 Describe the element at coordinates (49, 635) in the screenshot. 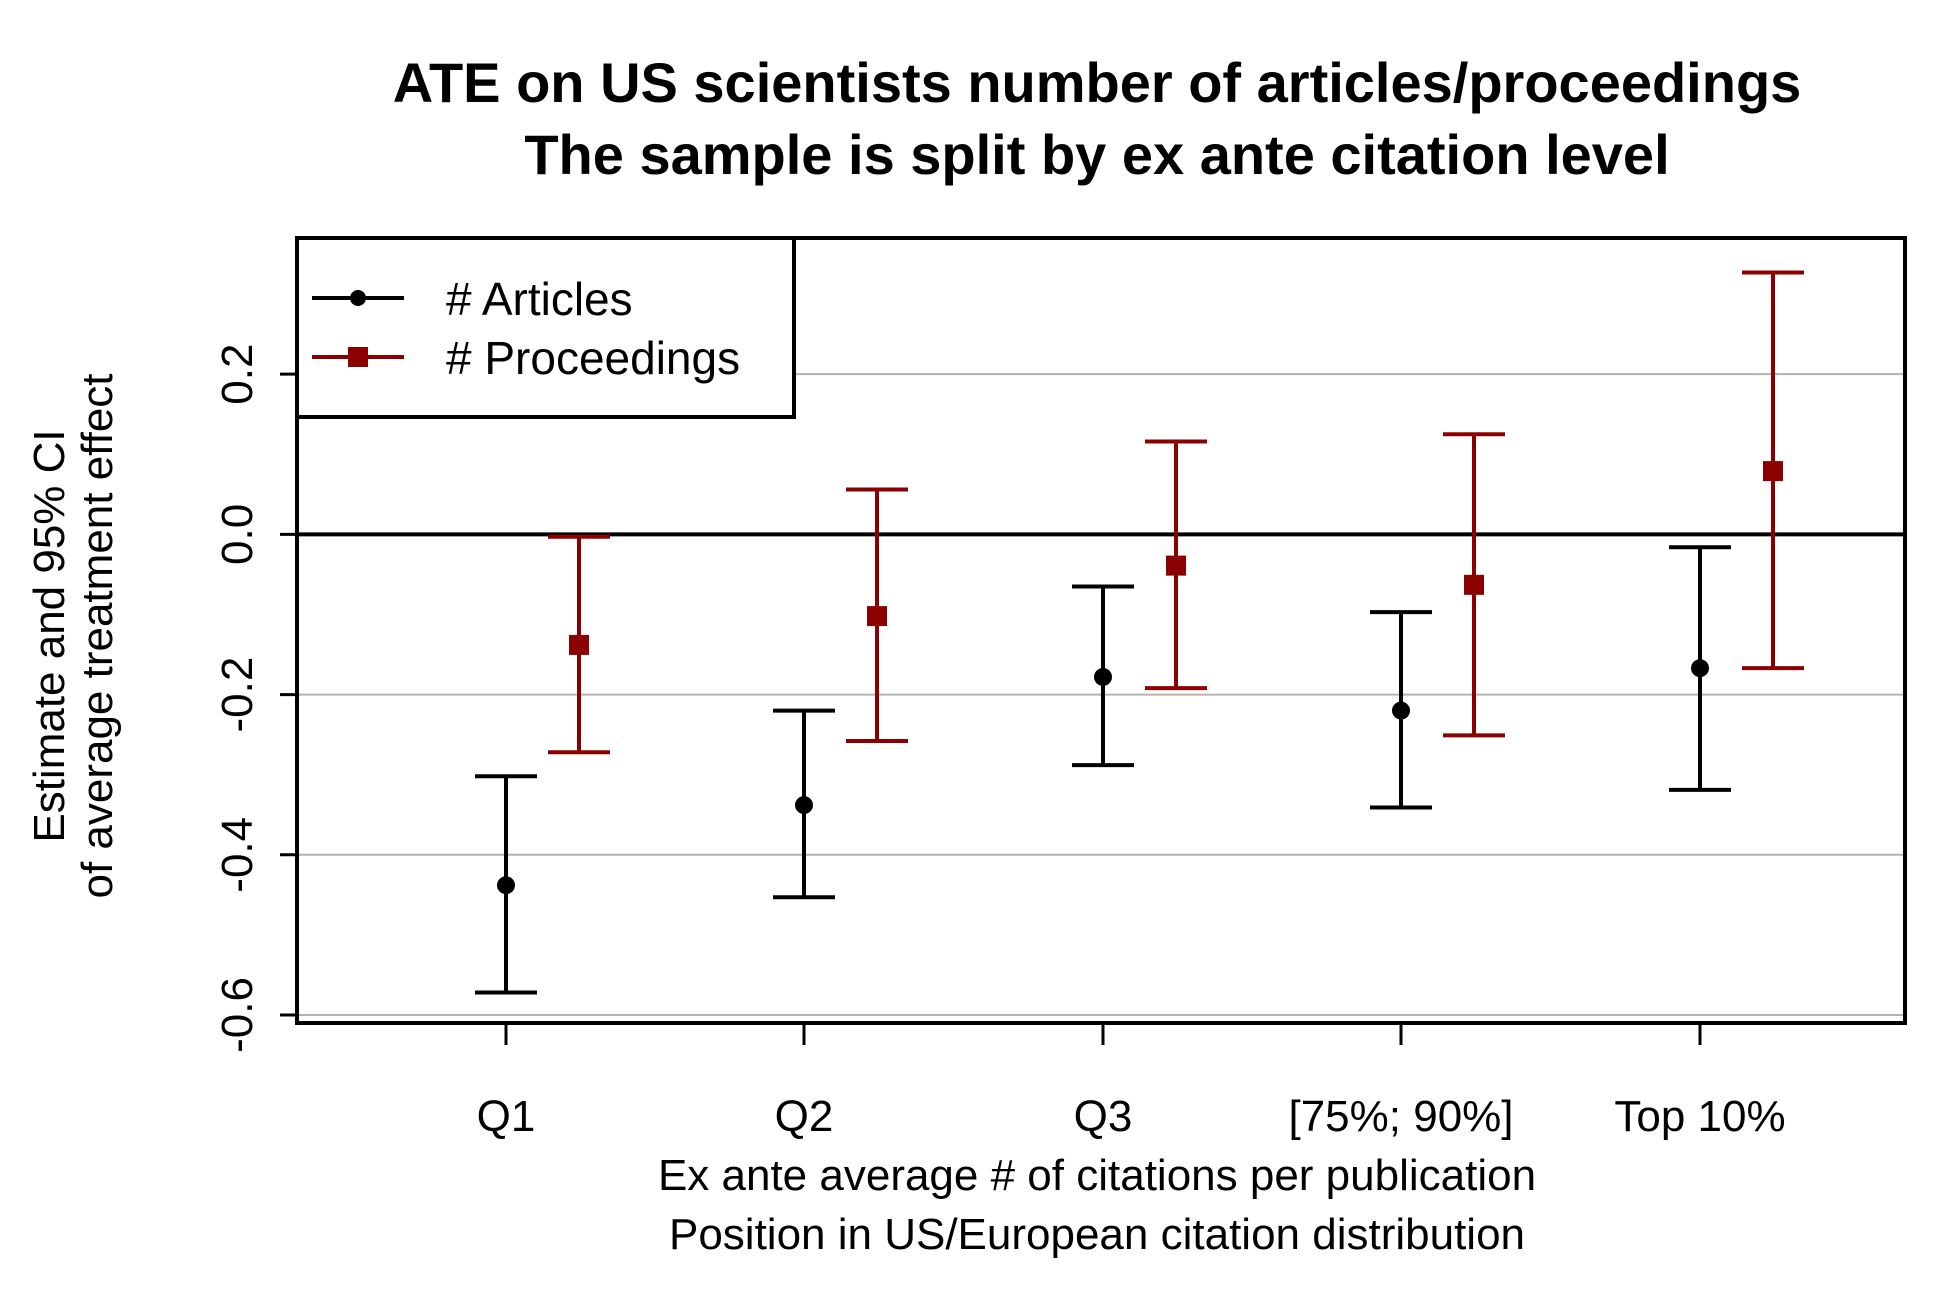

I see `y-axis-label-line-1: Estimate and 95% CI` at that location.